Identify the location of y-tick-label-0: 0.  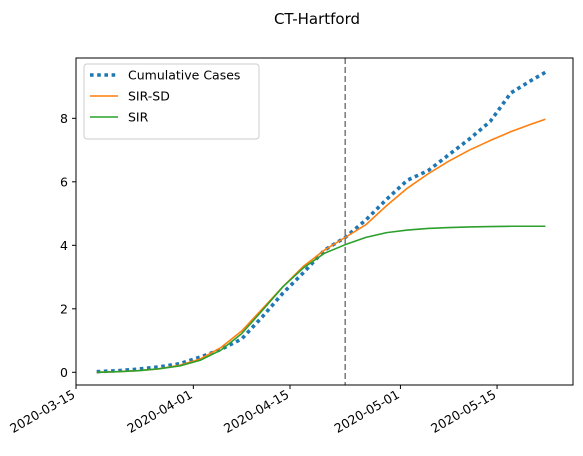
(64, 372).